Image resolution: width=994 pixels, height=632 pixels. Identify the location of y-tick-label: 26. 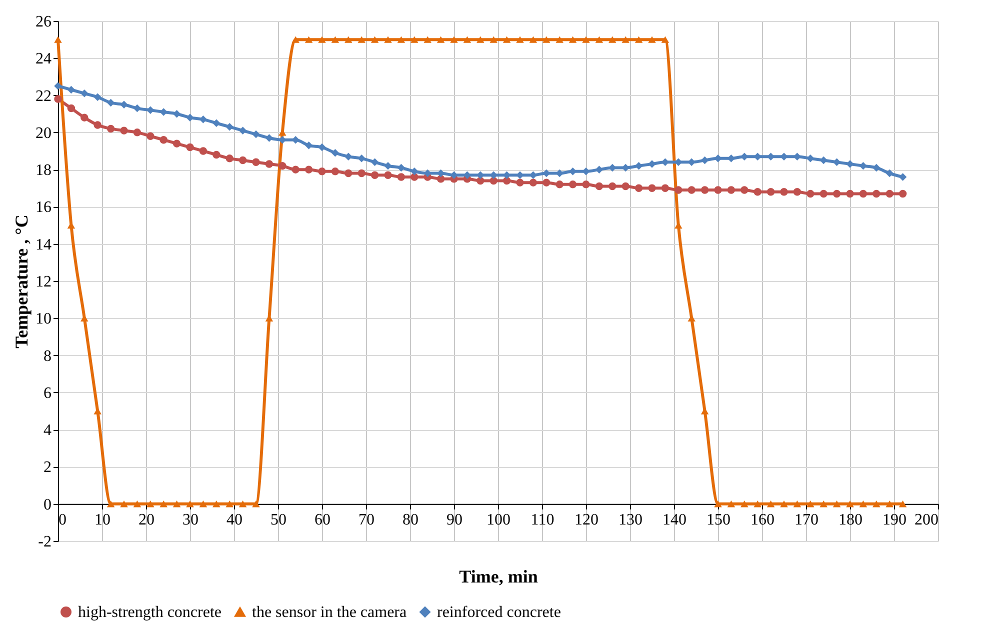
(44, 22).